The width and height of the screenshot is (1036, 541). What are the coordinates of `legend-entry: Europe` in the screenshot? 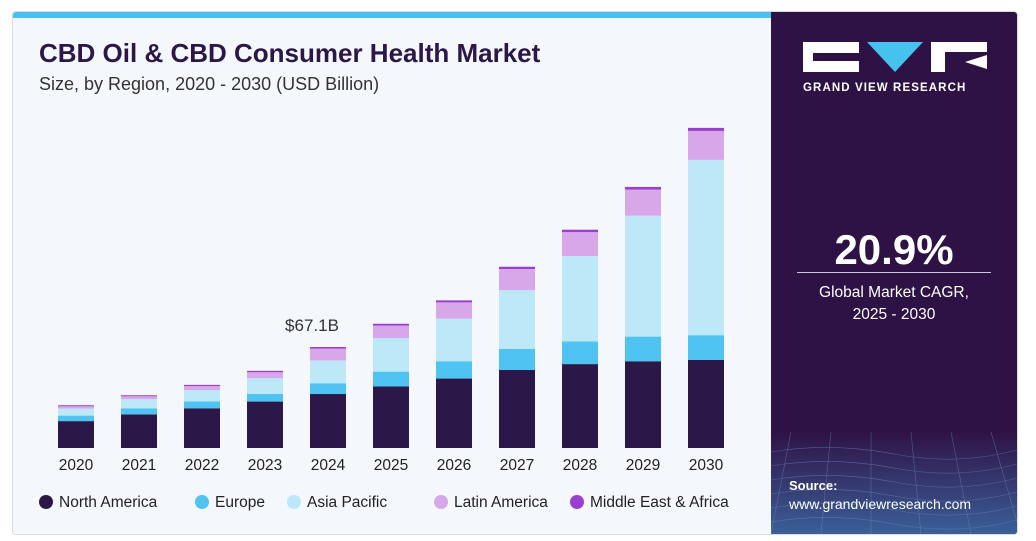 It's located at (240, 502).